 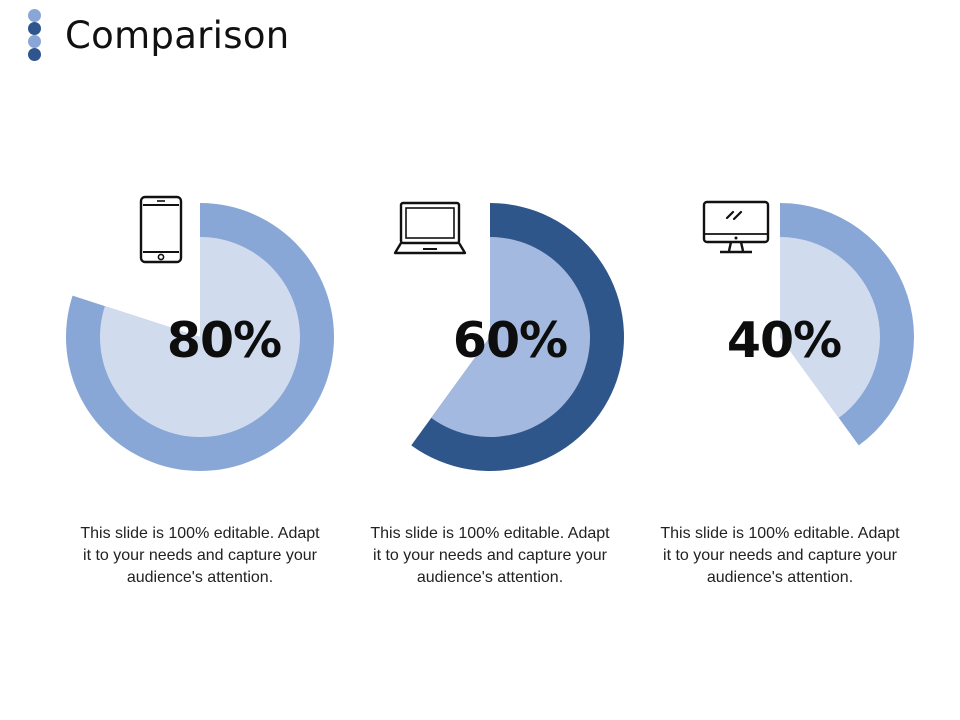 I want to click on percentage-label: 40%, so click(x=784, y=340).